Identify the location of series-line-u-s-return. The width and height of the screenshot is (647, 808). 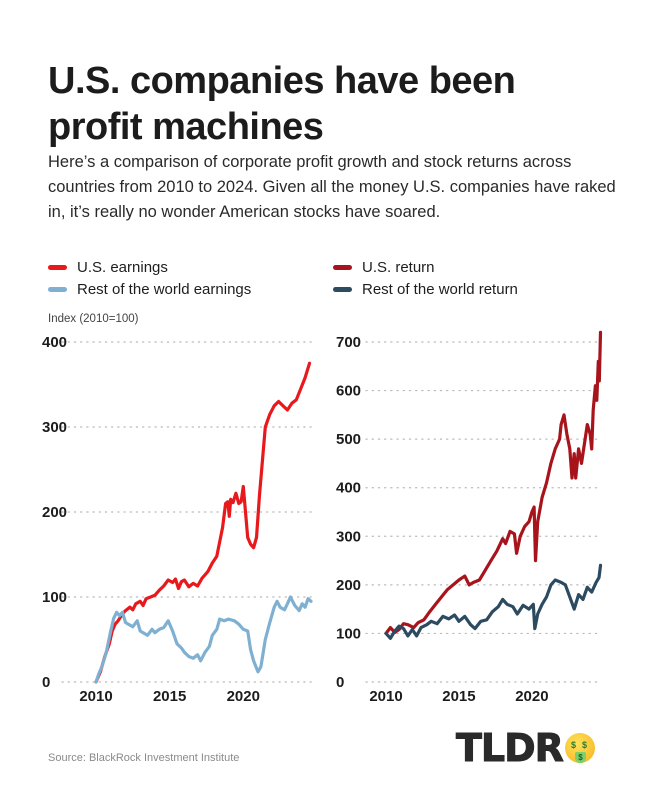
(493, 482).